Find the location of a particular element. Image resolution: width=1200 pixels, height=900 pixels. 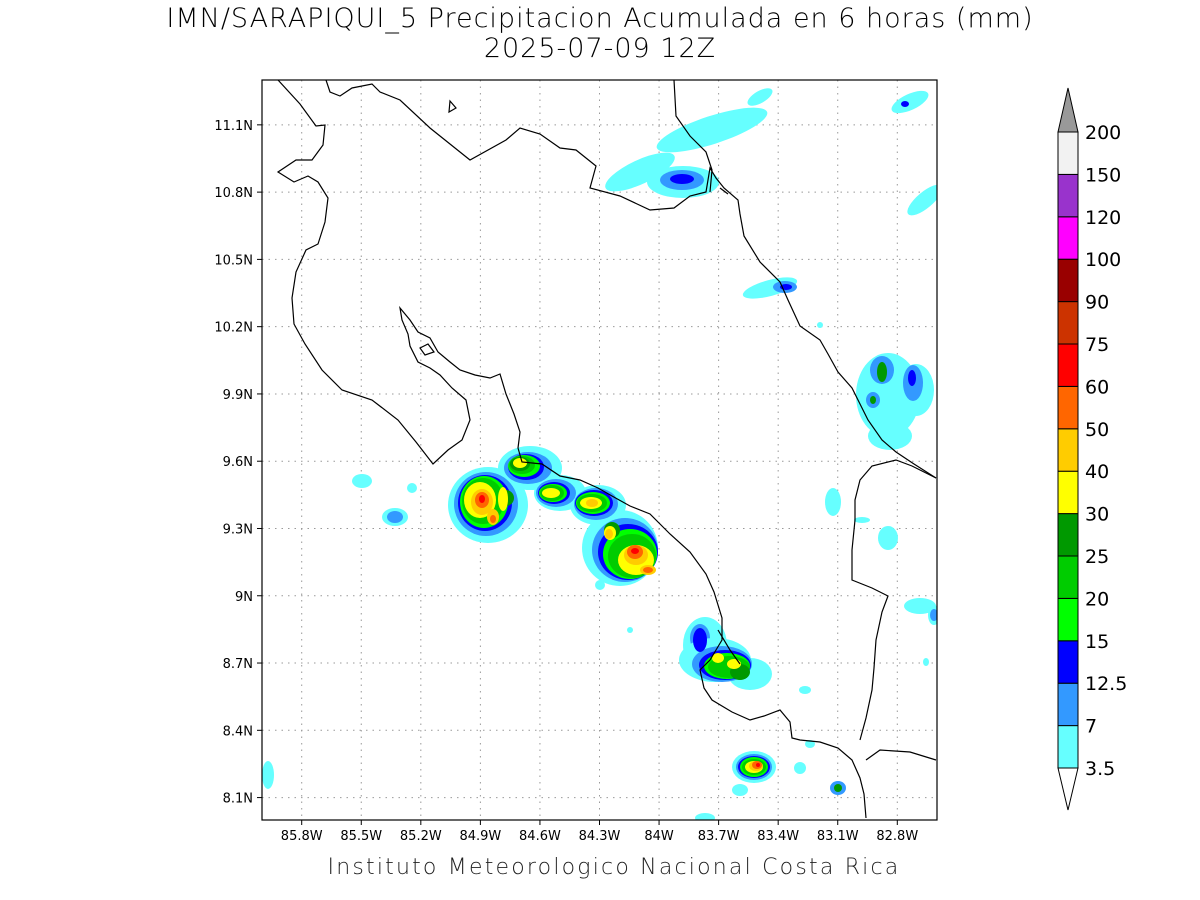

lon-tick-label: 84W is located at coordinates (659, 836).